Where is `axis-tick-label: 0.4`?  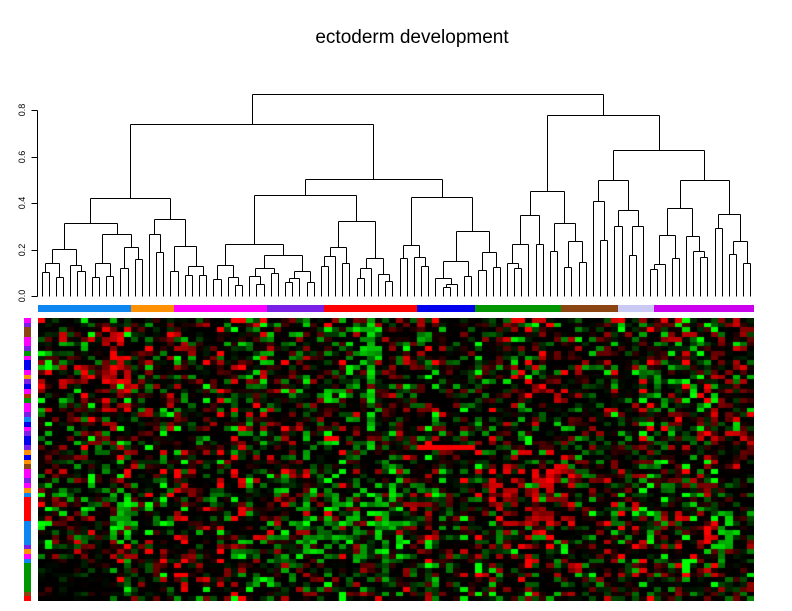
axis-tick-label: 0.4 is located at coordinates (22, 203).